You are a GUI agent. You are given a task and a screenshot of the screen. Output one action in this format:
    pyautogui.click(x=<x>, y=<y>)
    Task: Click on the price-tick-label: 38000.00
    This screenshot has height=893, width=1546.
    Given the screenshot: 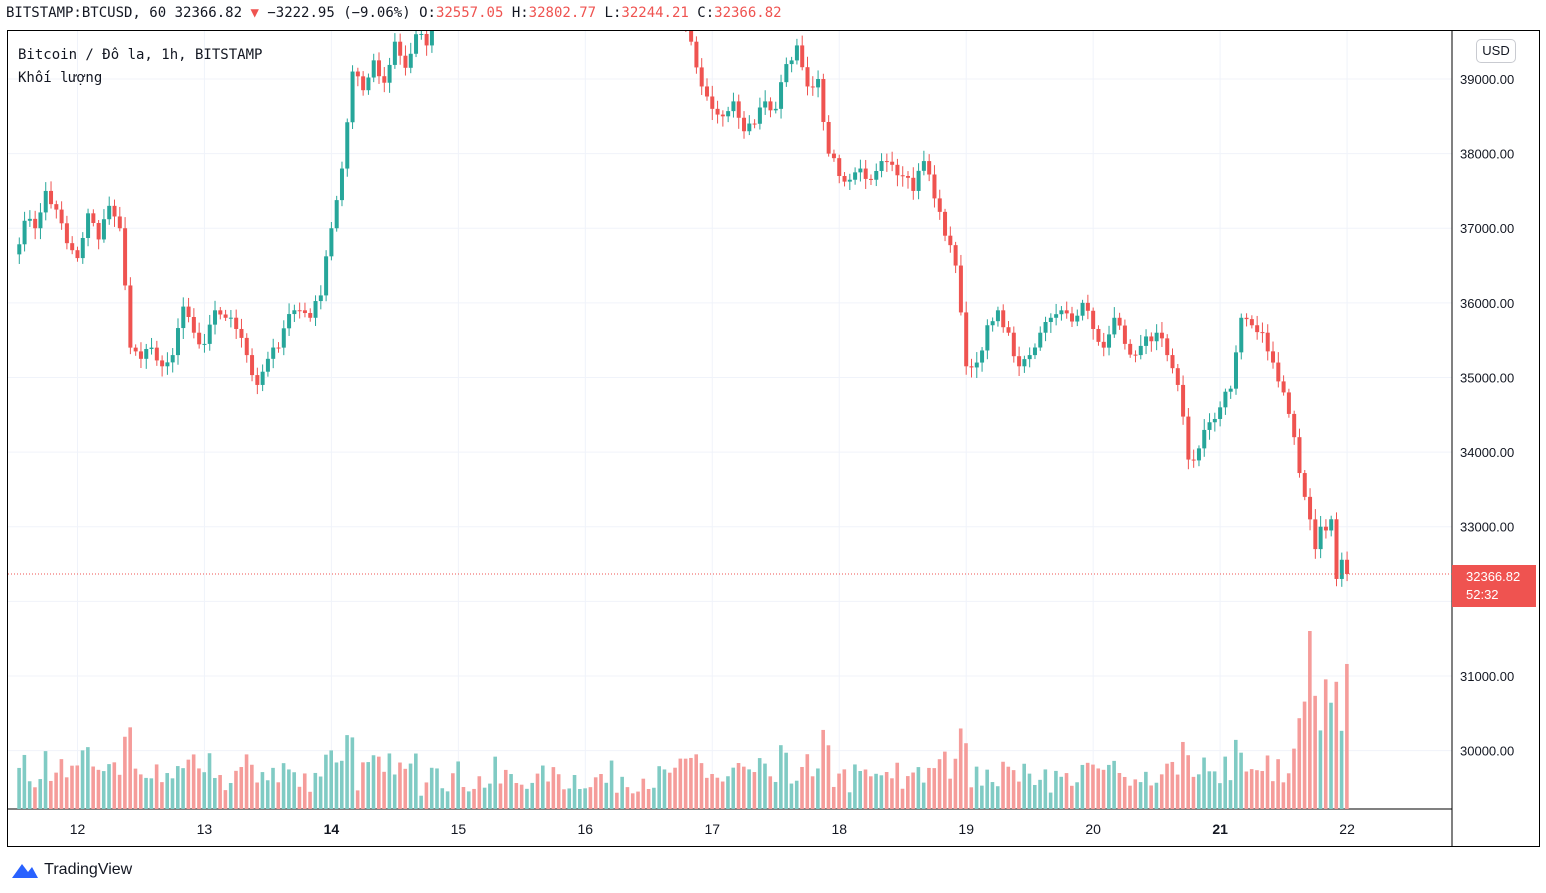 What is the action you would take?
    pyautogui.click(x=1487, y=154)
    